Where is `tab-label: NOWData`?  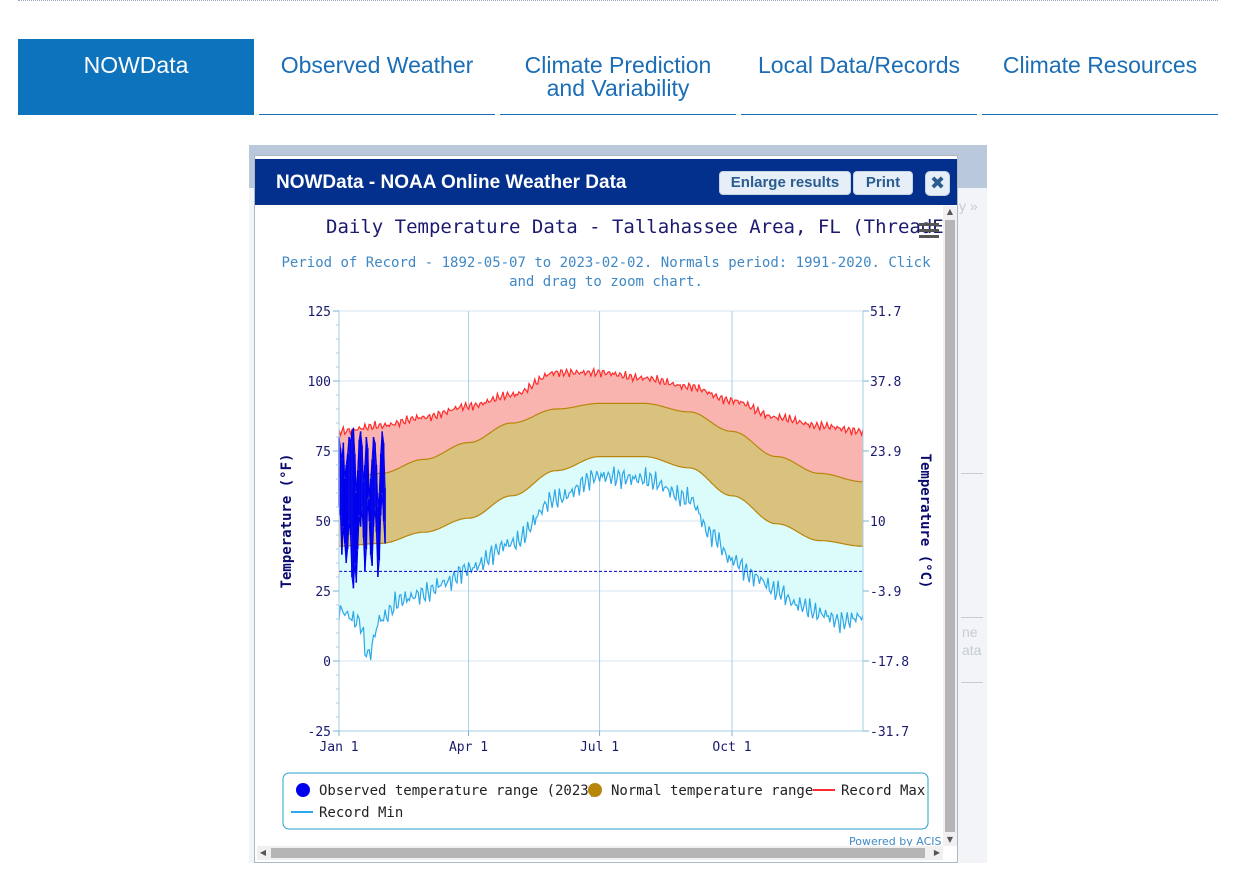
tab-label: NOWData is located at coordinates (136, 65).